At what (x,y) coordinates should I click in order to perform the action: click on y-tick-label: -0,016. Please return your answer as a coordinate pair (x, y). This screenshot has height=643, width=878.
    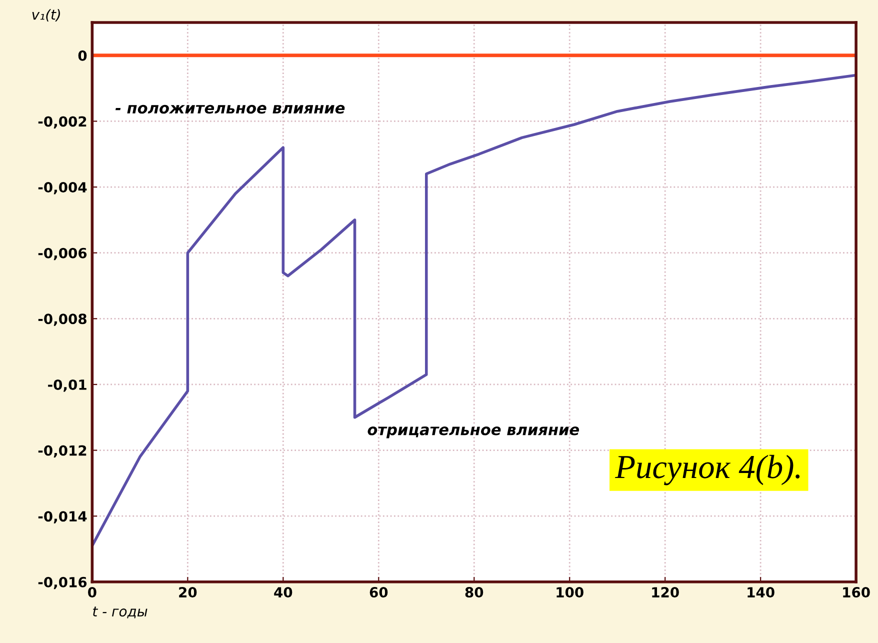
    Looking at the image, I should click on (62, 583).